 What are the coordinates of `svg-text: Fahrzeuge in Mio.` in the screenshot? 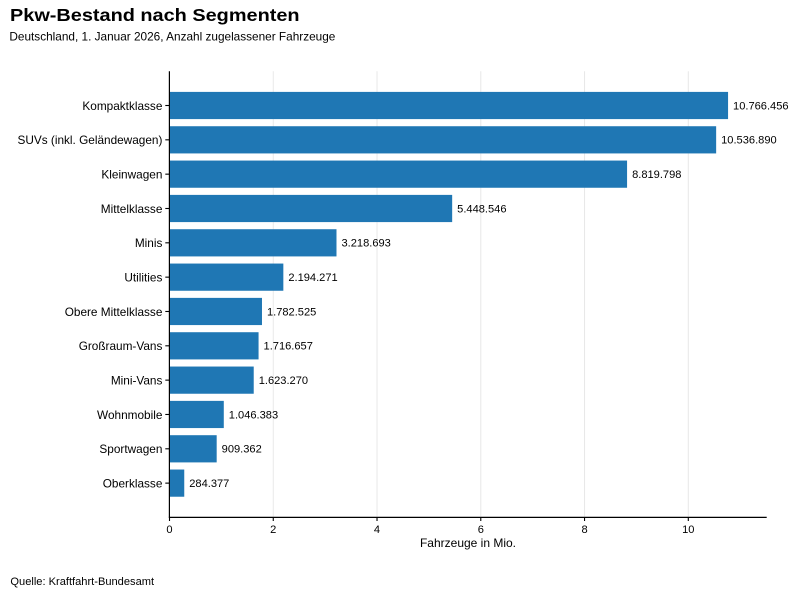 It's located at (468, 543).